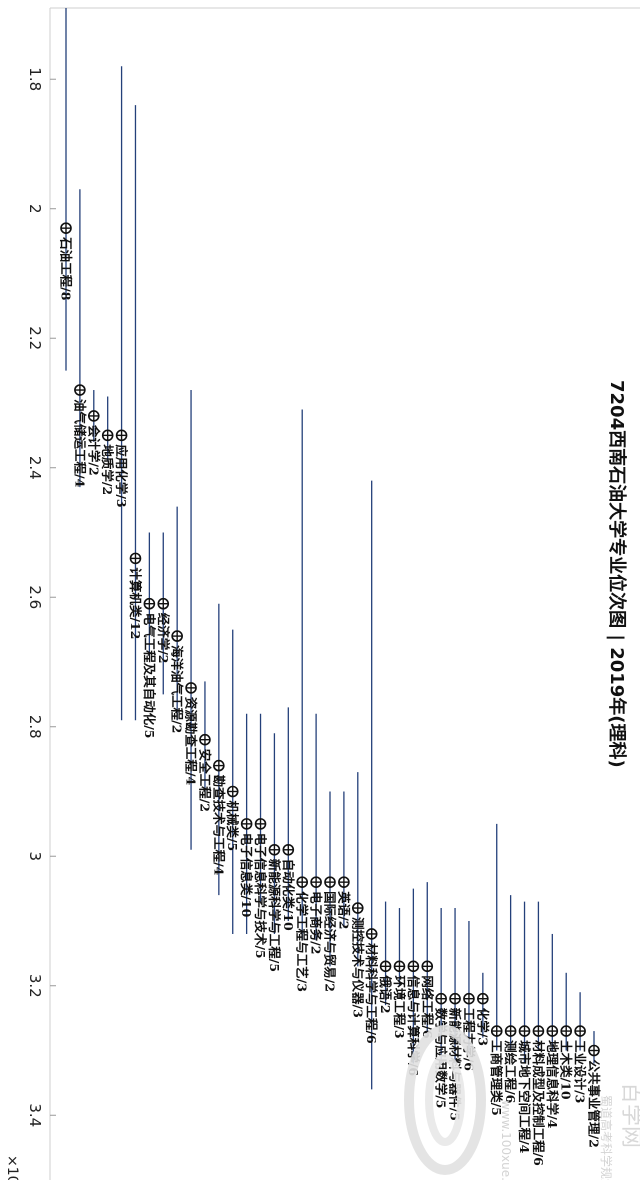  Describe the element at coordinates (343, 910) in the screenshot. I see `major-label: 英语/2` at that location.